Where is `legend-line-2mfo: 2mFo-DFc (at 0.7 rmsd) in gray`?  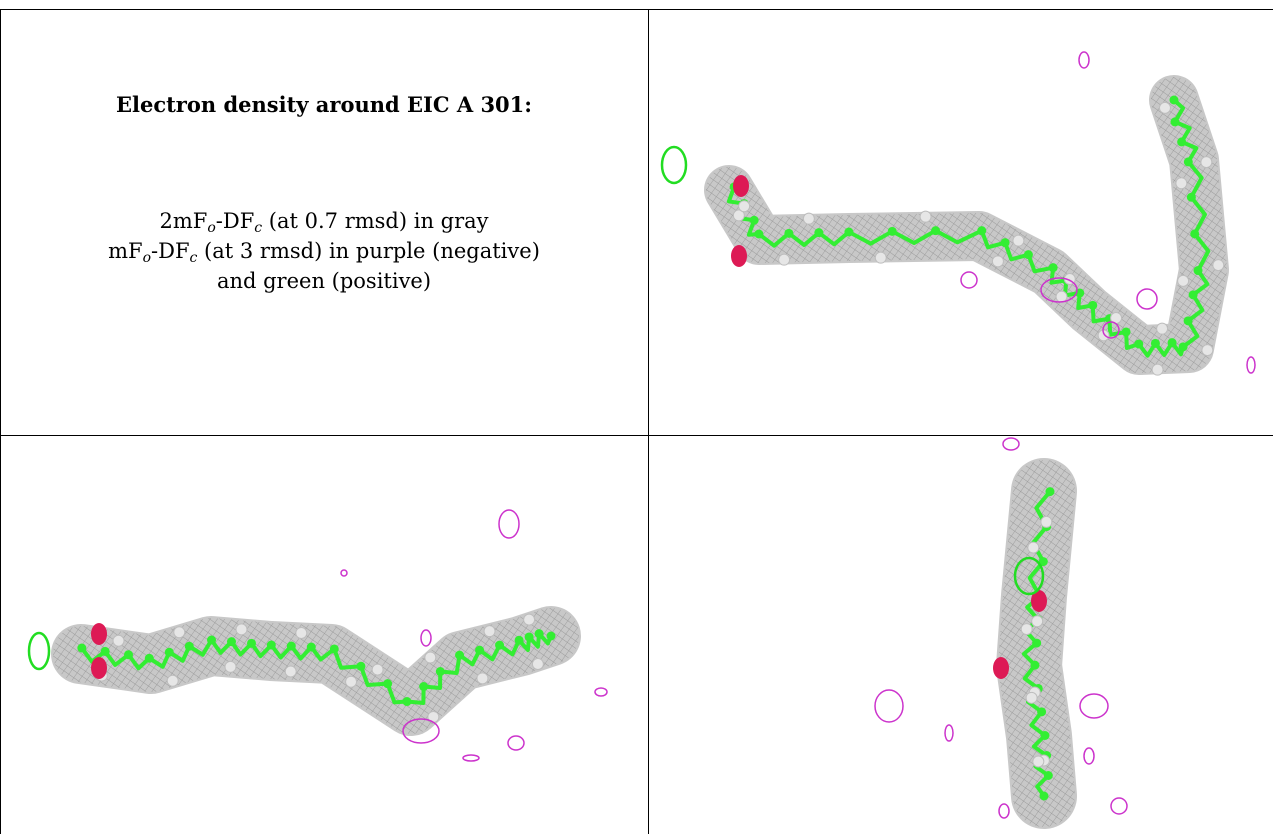 legend-line-2mfo: 2mFo-DFc (at 0.7 rmsd) in gray is located at coordinates (324, 222).